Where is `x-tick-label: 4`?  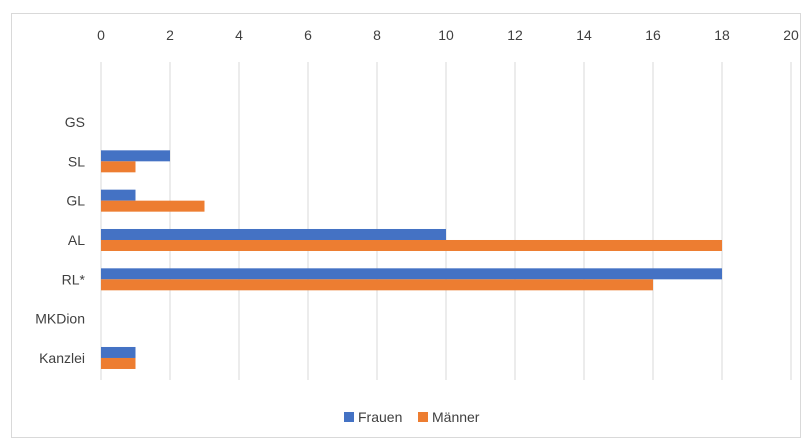
x-tick-label: 4 is located at coordinates (239, 35).